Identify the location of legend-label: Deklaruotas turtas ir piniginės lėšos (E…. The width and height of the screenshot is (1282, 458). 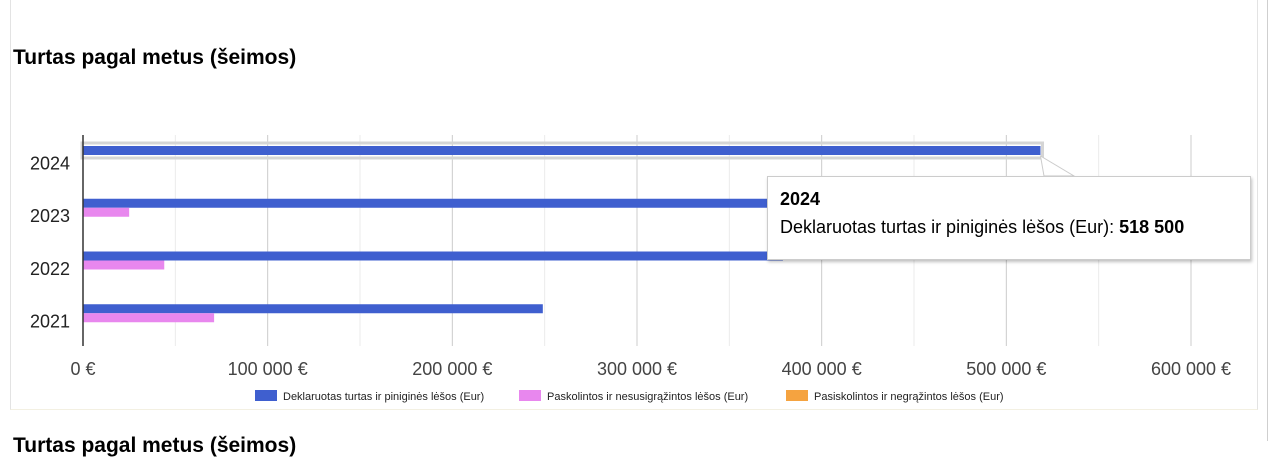
(383, 397).